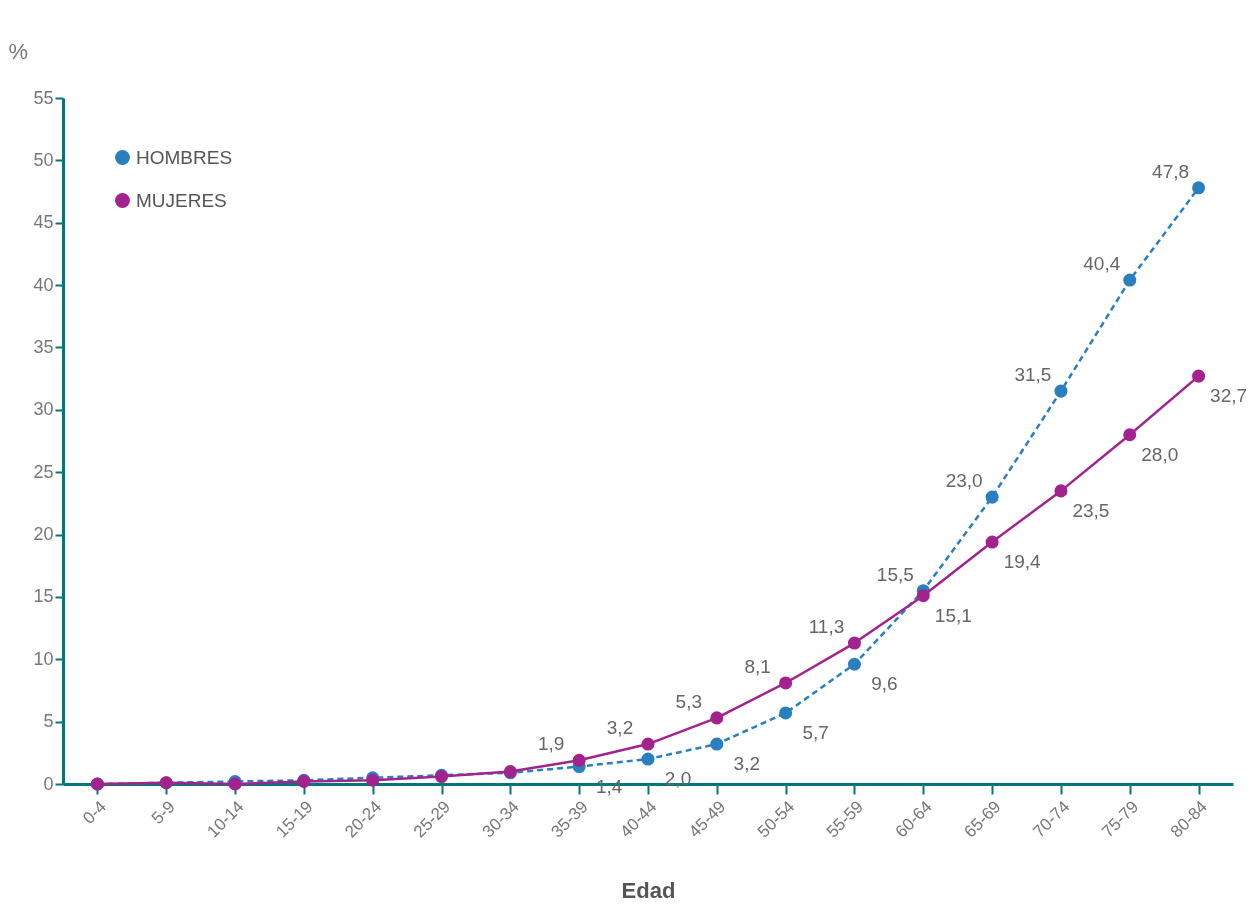  What do you see at coordinates (43, 534) in the screenshot?
I see `y-tick-label: 20` at bounding box center [43, 534].